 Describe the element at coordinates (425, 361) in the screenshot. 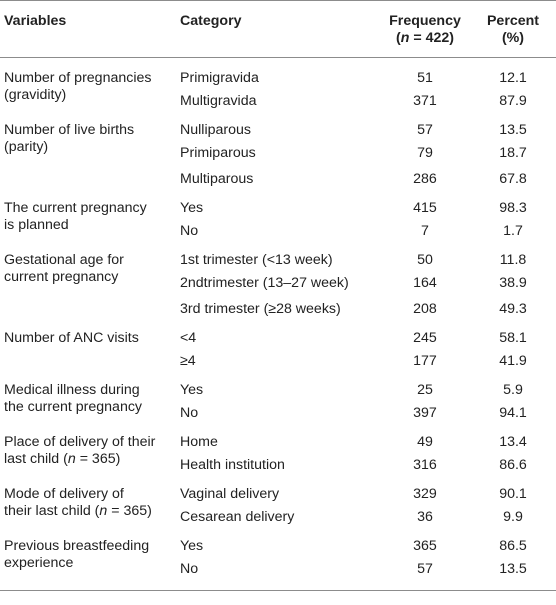

I see `frequency-cell: 177` at that location.